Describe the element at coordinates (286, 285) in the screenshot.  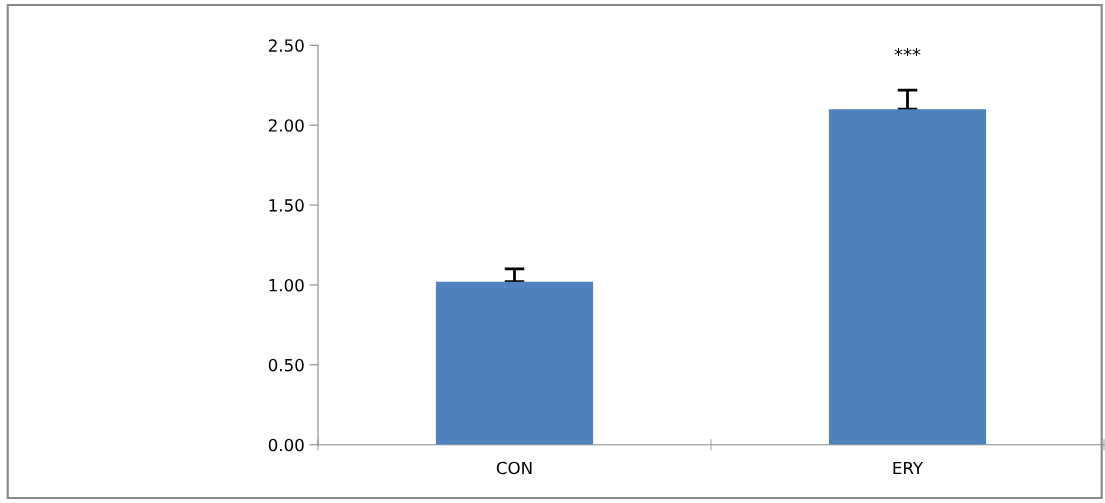
I see `y-tick-label: 1.00` at that location.